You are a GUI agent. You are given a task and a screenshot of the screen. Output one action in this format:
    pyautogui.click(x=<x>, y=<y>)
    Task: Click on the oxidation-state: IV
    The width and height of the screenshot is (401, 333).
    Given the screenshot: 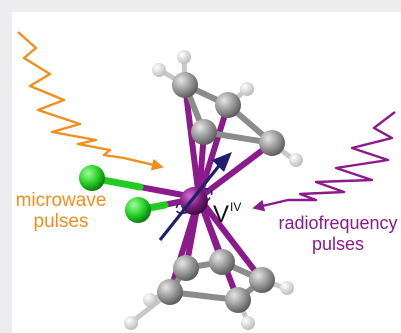 What is the action you would take?
    pyautogui.click(x=236, y=207)
    